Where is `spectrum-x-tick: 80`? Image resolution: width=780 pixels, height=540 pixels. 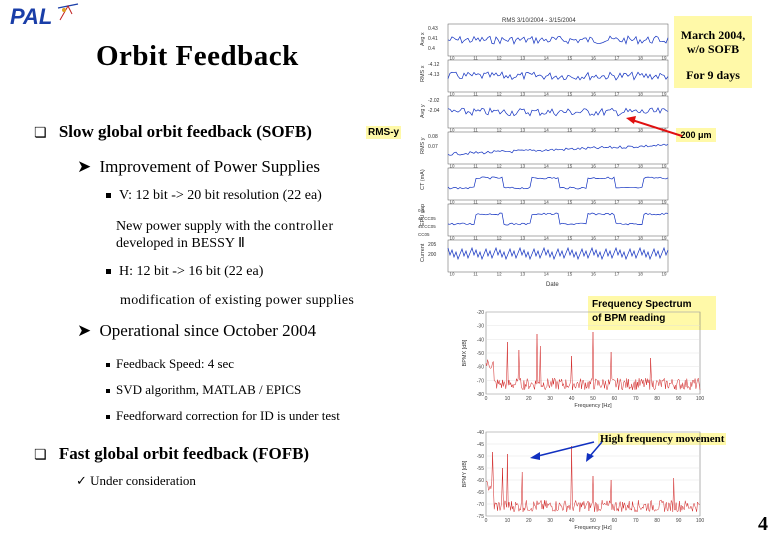 spectrum-x-tick: 80 is located at coordinates (657, 399).